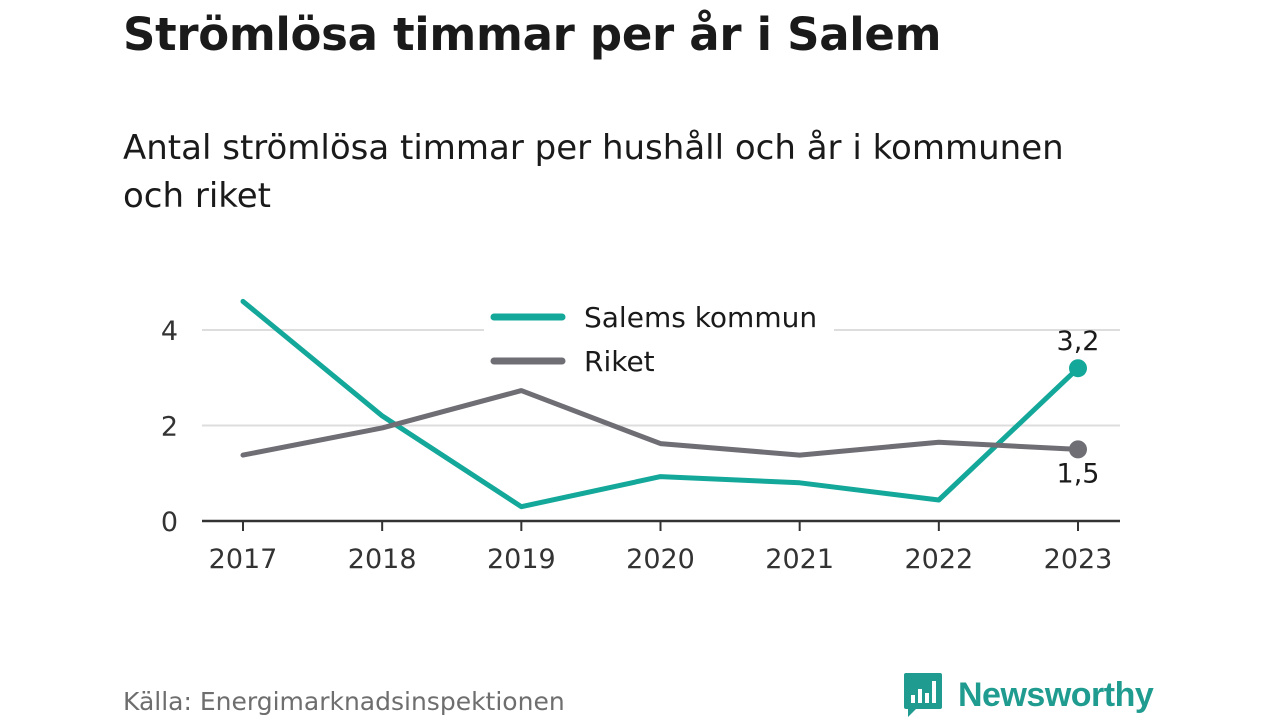 Image resolution: width=1280 pixels, height=720 pixels. I want to click on x-tick-label: 2022, so click(938, 559).